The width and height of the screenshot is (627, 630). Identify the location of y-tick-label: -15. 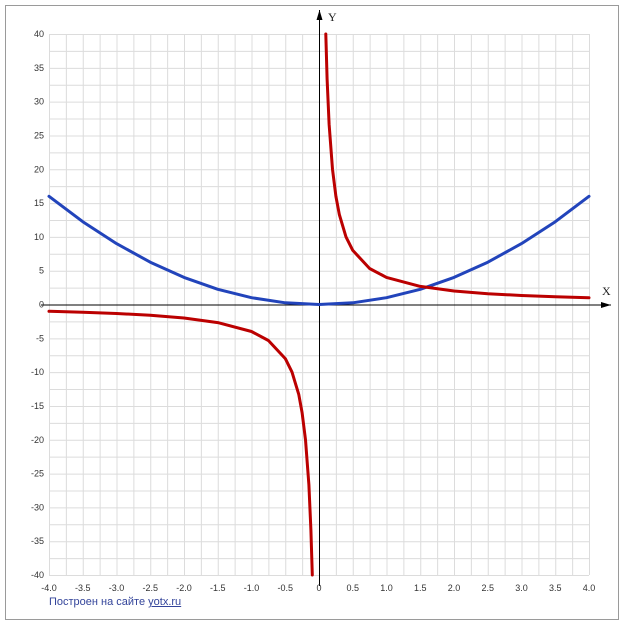
(37, 406).